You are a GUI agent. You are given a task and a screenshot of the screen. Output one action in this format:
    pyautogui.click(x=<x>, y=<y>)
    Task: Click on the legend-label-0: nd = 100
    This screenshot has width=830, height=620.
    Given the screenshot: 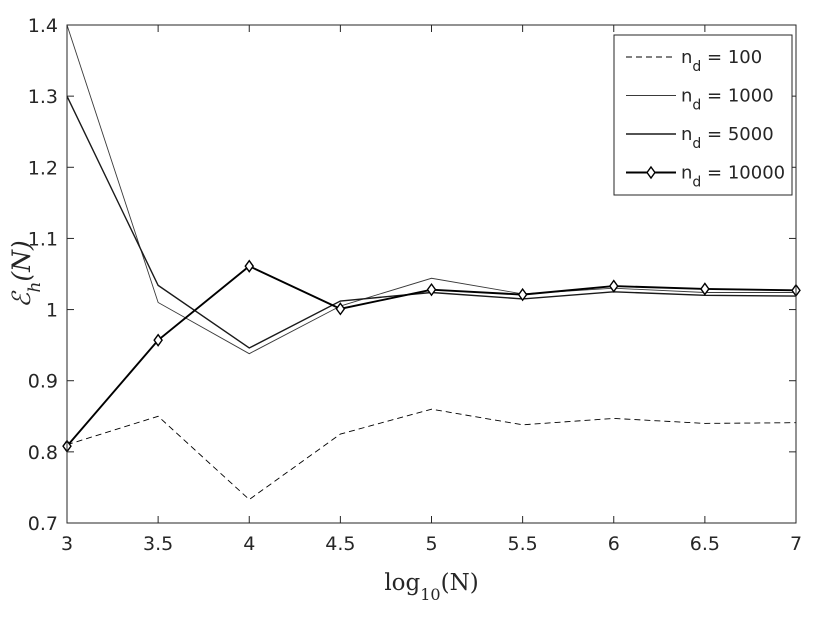 What is the action you would take?
    pyautogui.click(x=721, y=61)
    